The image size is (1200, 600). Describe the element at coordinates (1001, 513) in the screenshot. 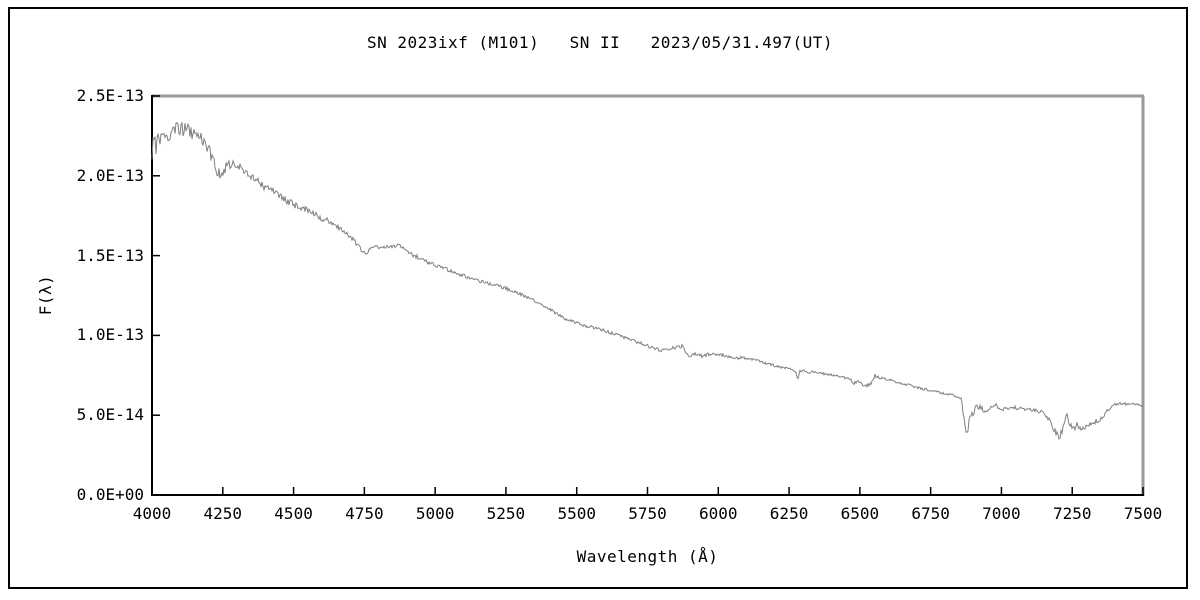

I see `x-tick-label: 7000` at that location.